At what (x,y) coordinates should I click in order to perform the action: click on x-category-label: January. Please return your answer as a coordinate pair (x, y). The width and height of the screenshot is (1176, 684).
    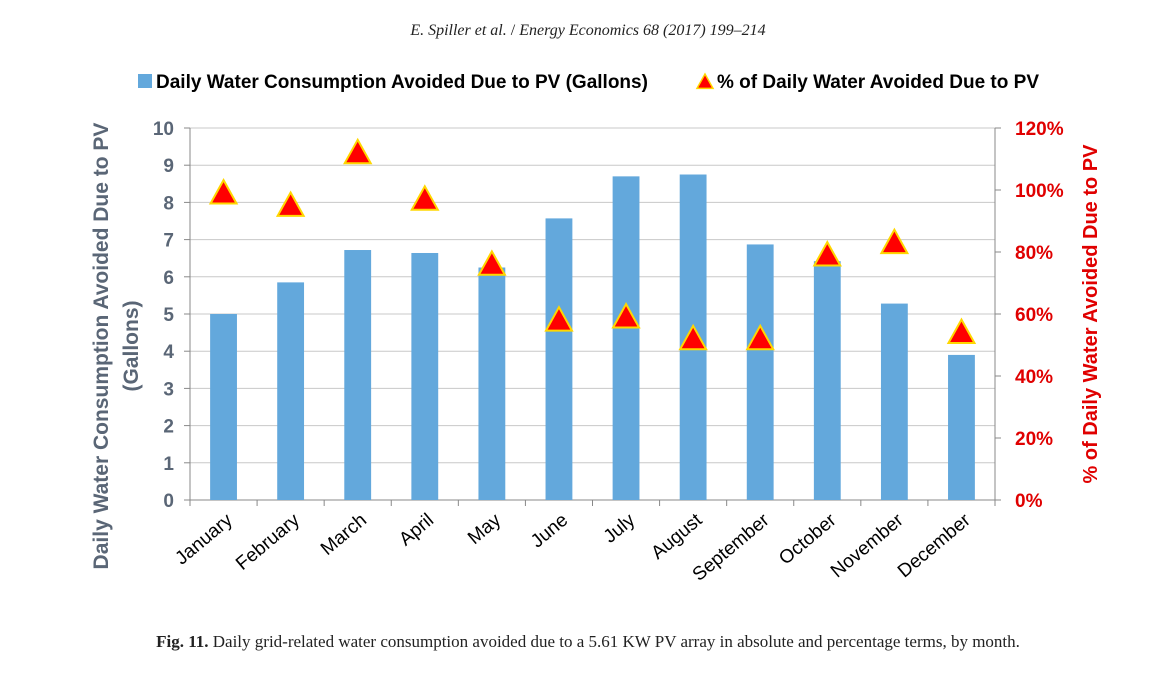
    Looking at the image, I should click on (204, 539).